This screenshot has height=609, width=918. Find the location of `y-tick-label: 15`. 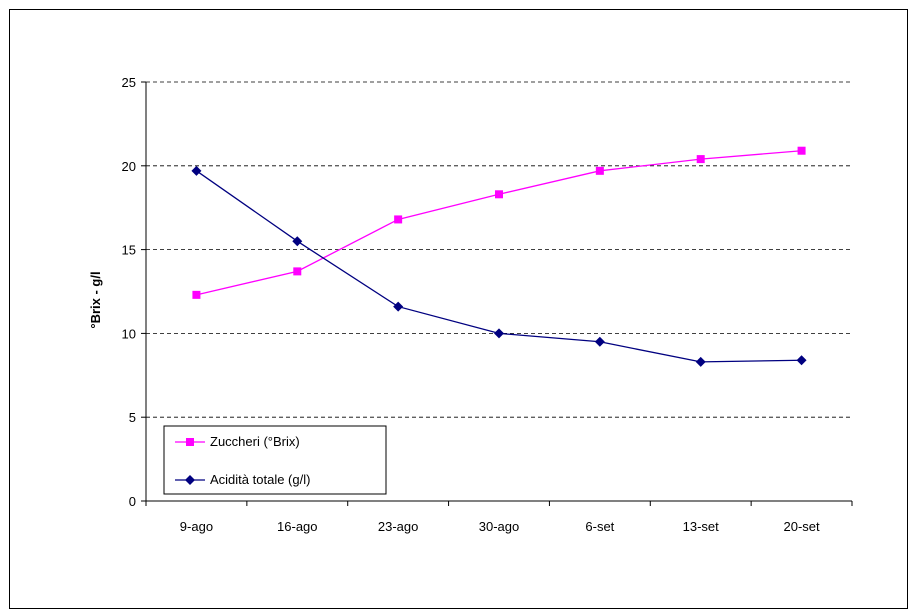

y-tick-label: 15 is located at coordinates (129, 250).